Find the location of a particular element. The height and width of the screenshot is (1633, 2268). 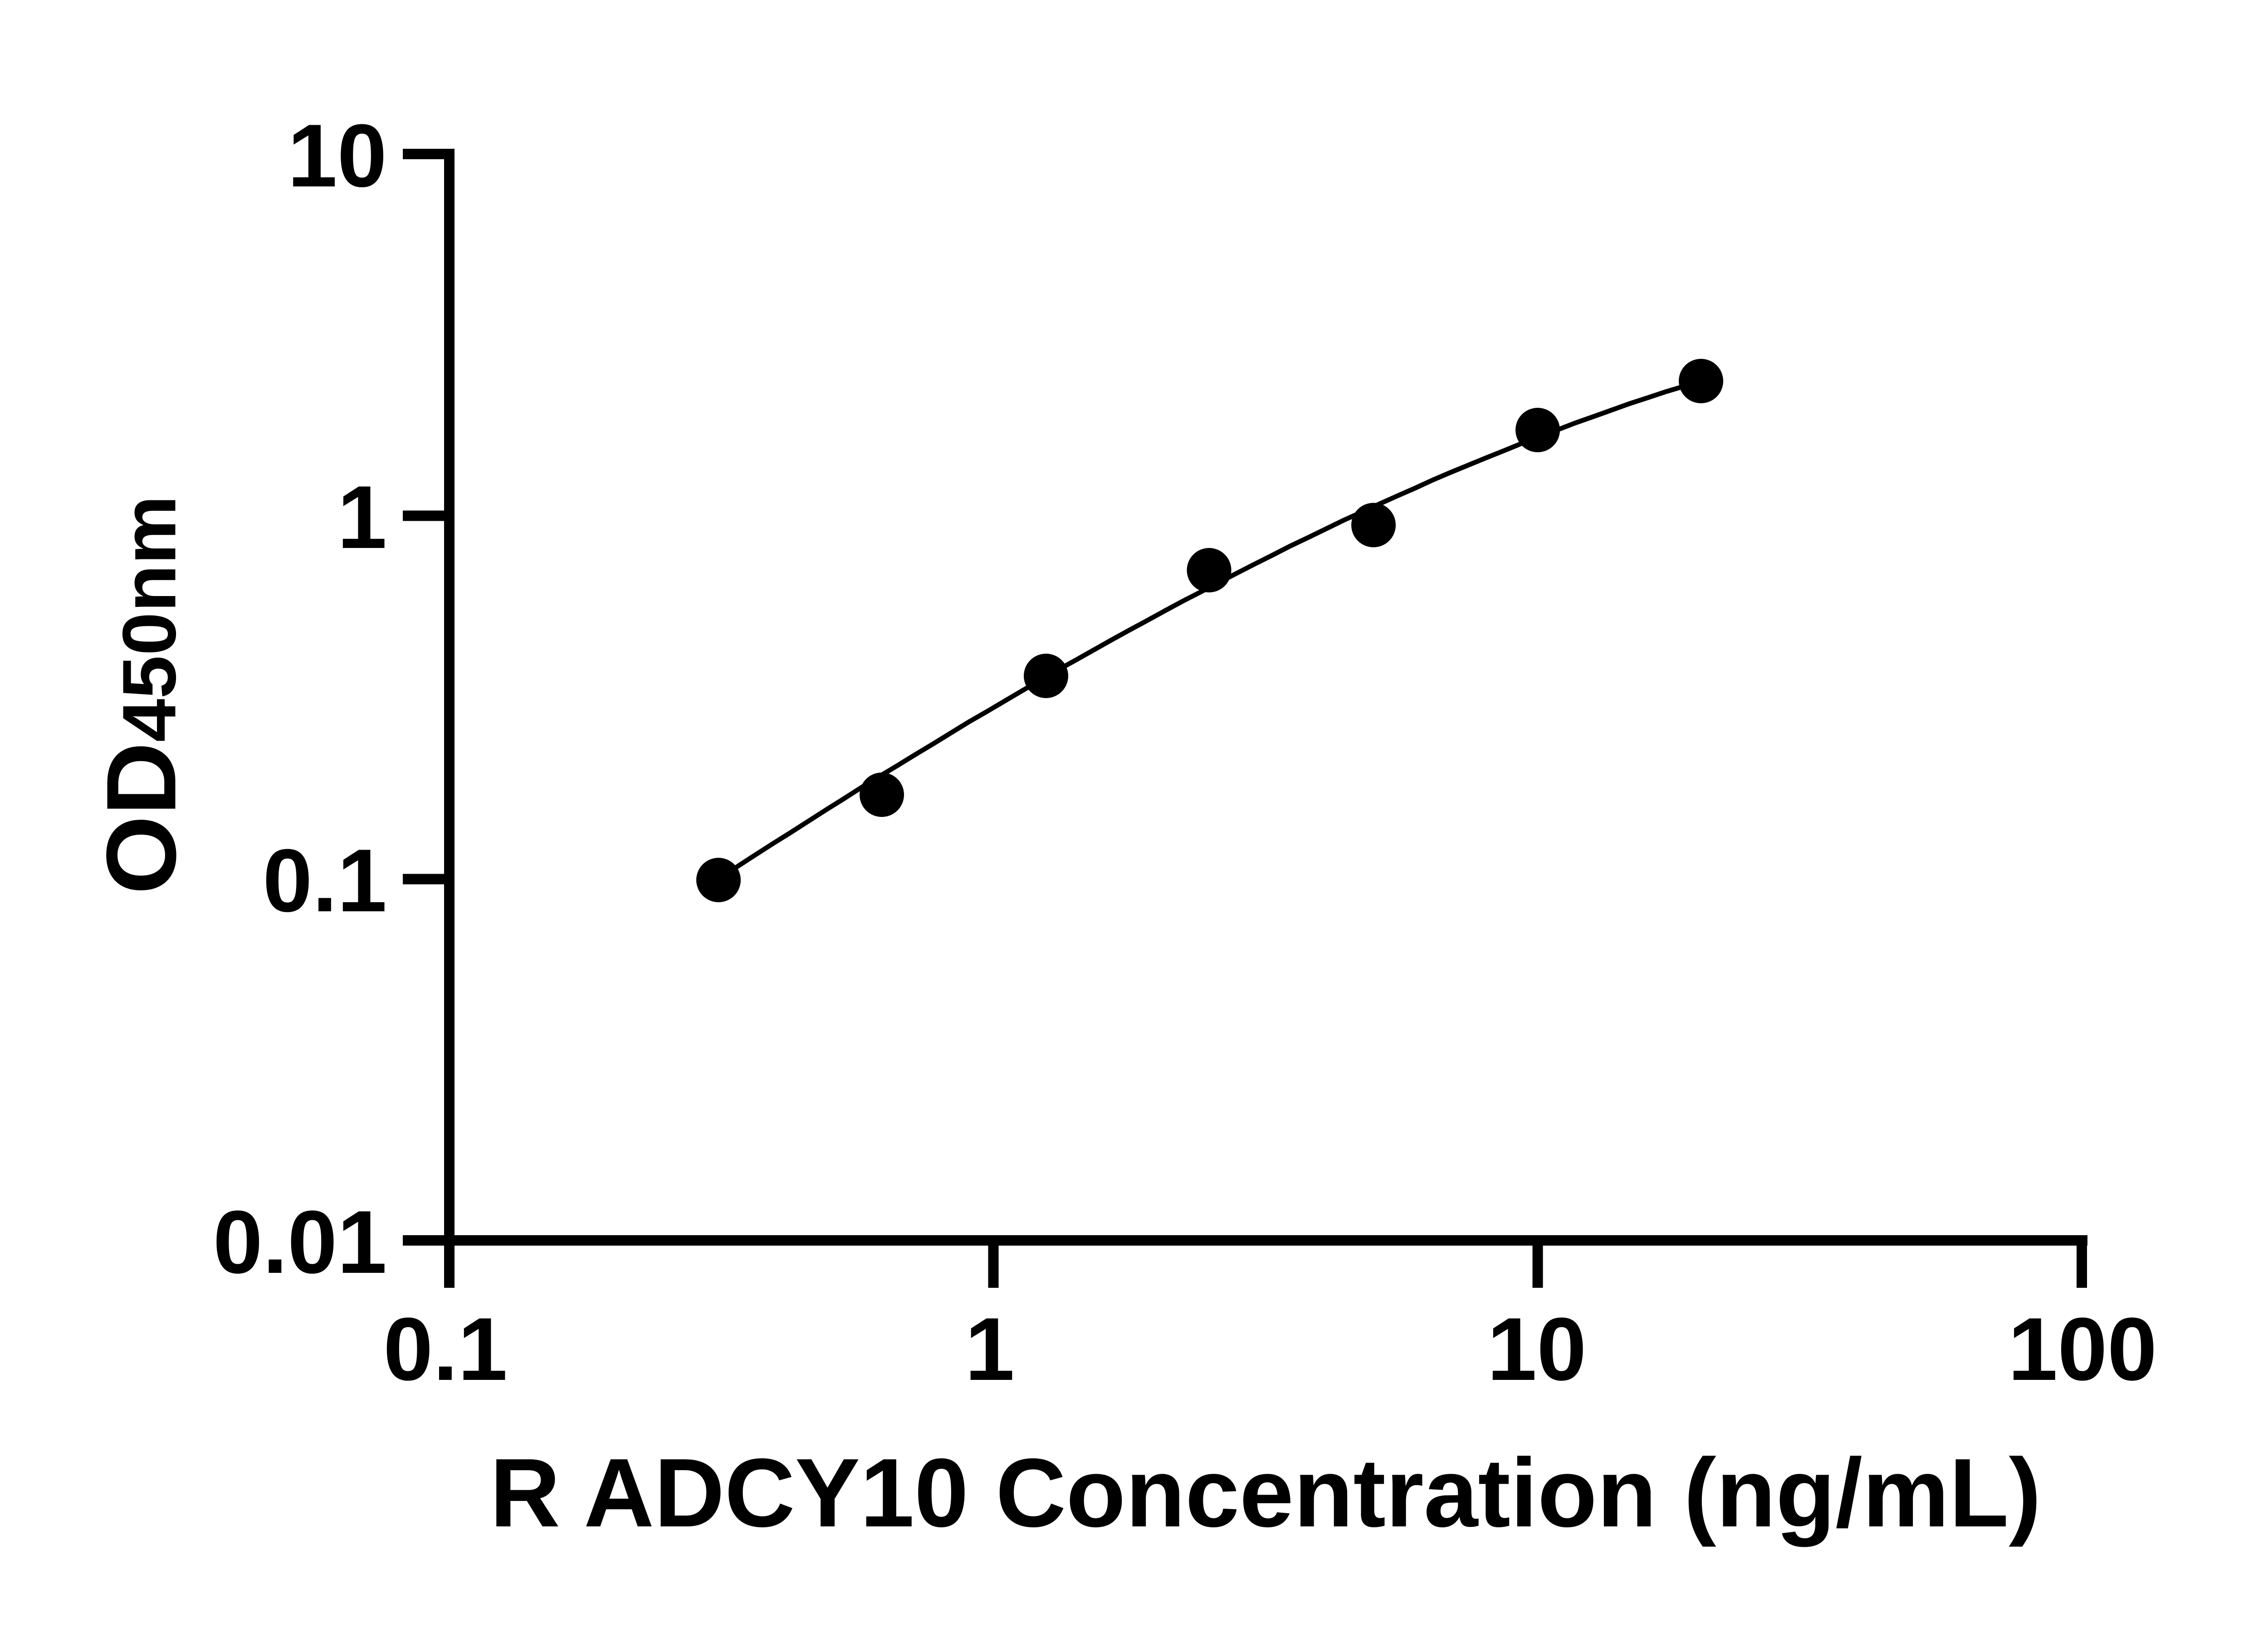

svg-text: R ADCY10 Concentration (ng/mL) is located at coordinates (1265, 1492).